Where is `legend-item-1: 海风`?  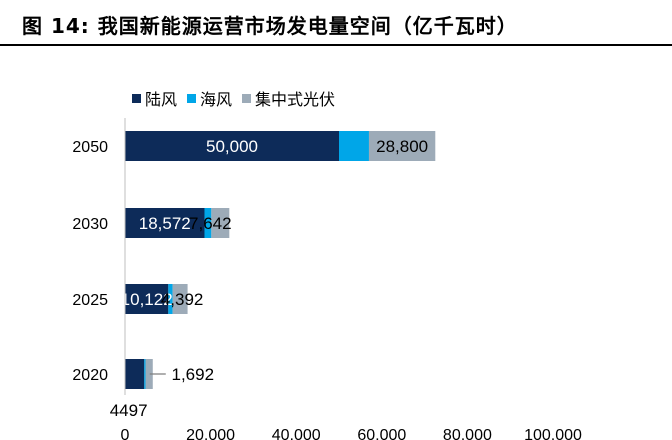
legend-item-1: 海风 is located at coordinates (209, 98).